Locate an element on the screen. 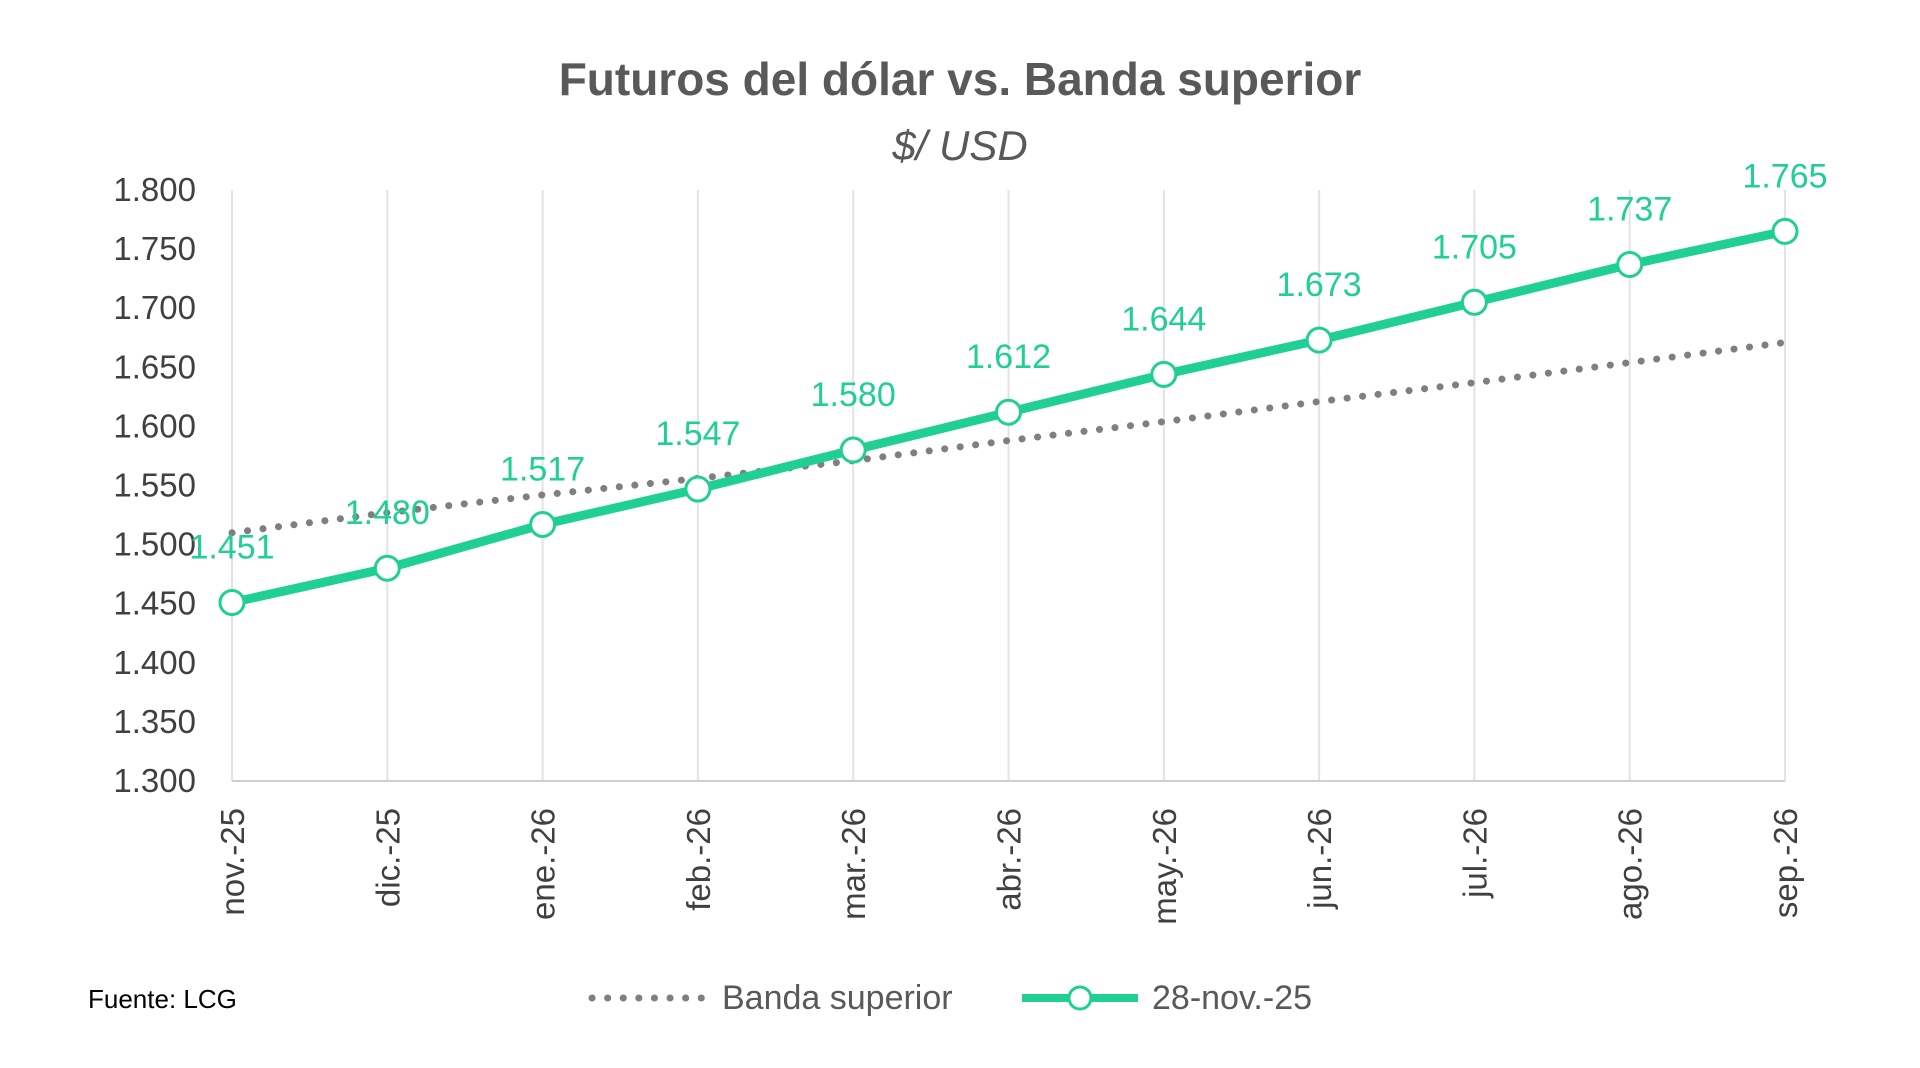 This screenshot has height=1068, width=1920. data-label: 1.737 is located at coordinates (1629, 209).